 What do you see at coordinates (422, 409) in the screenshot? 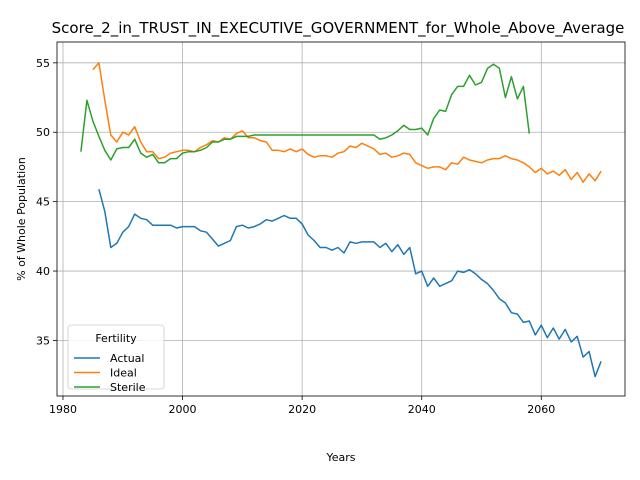
I see `x-tick-label: 2040` at bounding box center [422, 409].